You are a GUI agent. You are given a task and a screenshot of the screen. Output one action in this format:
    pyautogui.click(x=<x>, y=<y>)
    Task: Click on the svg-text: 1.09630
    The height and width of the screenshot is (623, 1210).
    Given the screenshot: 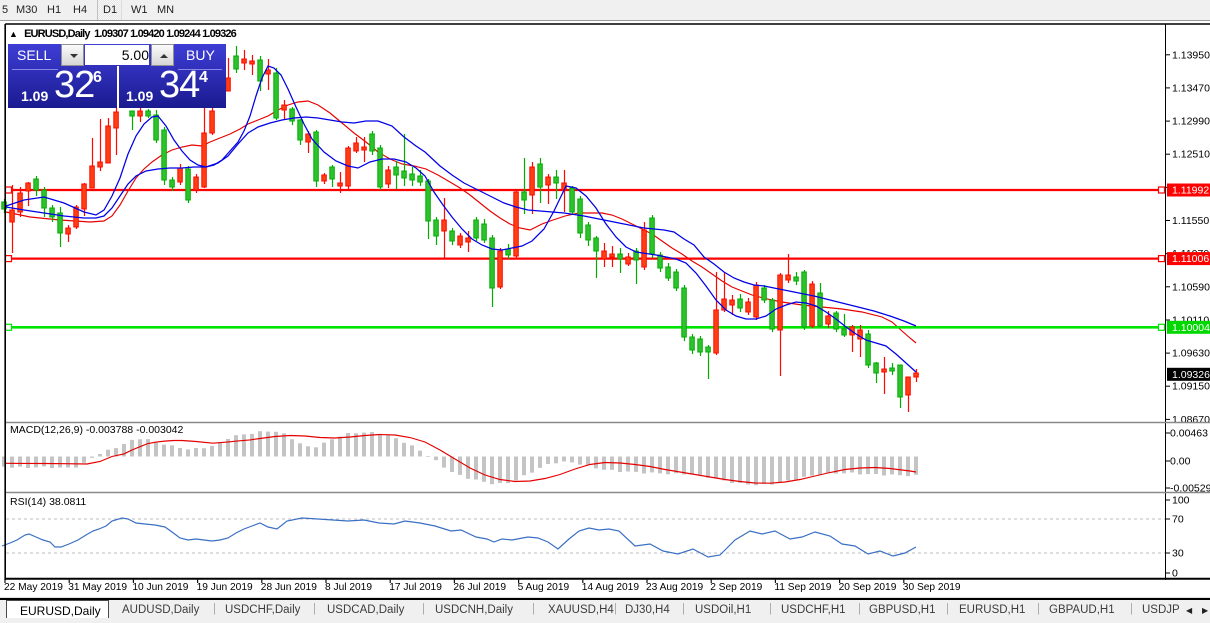 What is the action you would take?
    pyautogui.click(x=1191, y=354)
    